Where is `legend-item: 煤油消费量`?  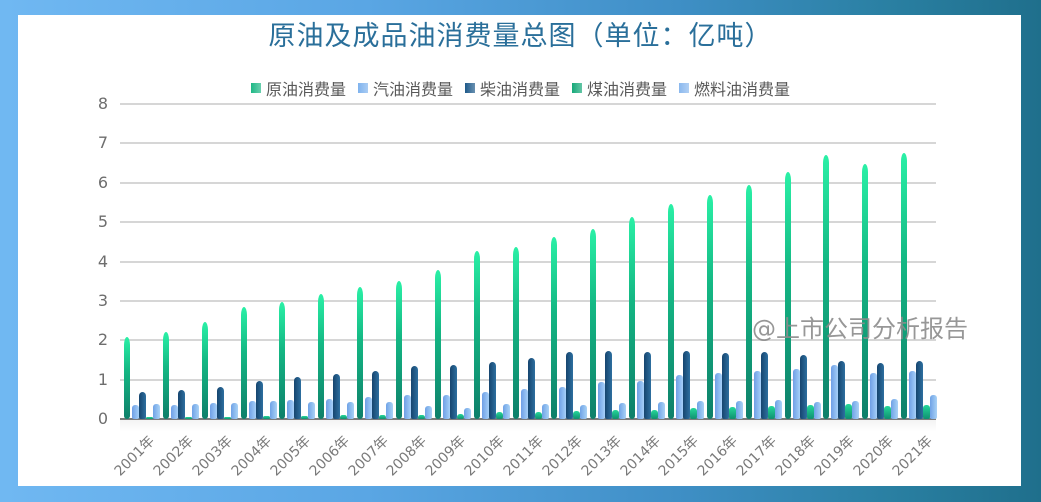 legend-item: 煤油消费量 is located at coordinates (619, 88).